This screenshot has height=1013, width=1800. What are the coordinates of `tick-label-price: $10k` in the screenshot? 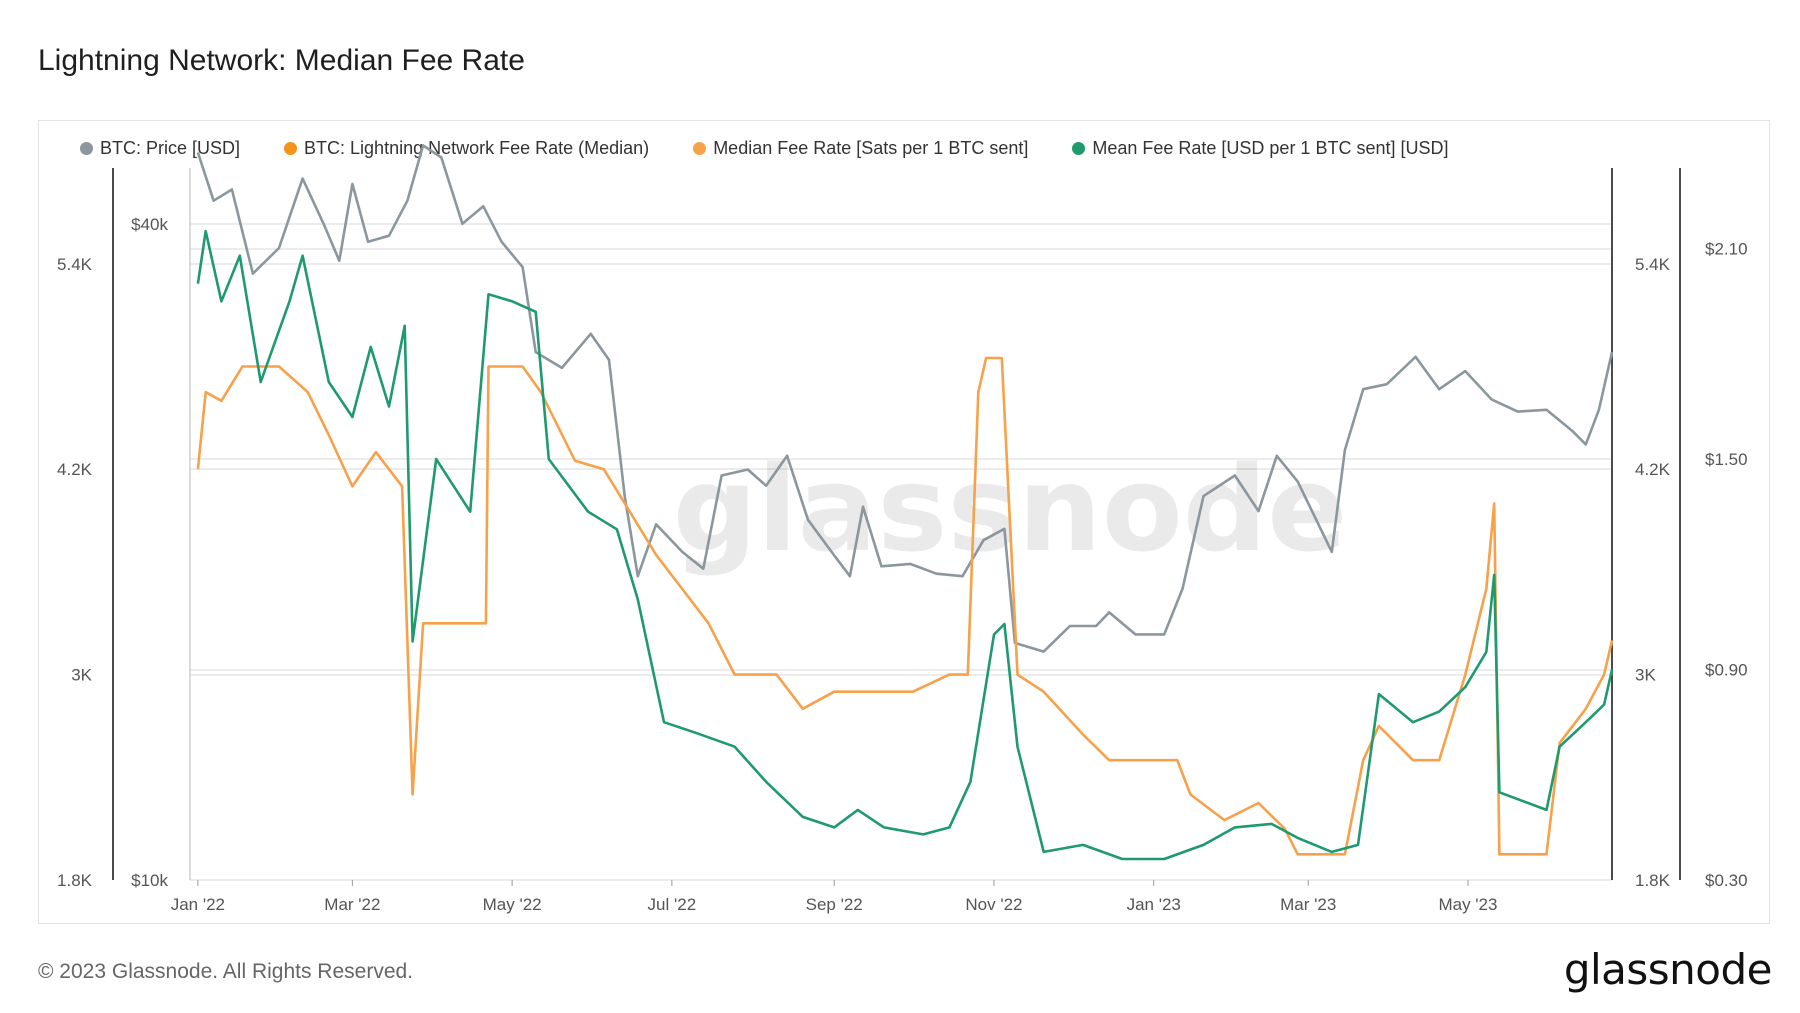 It's located at (149, 880).